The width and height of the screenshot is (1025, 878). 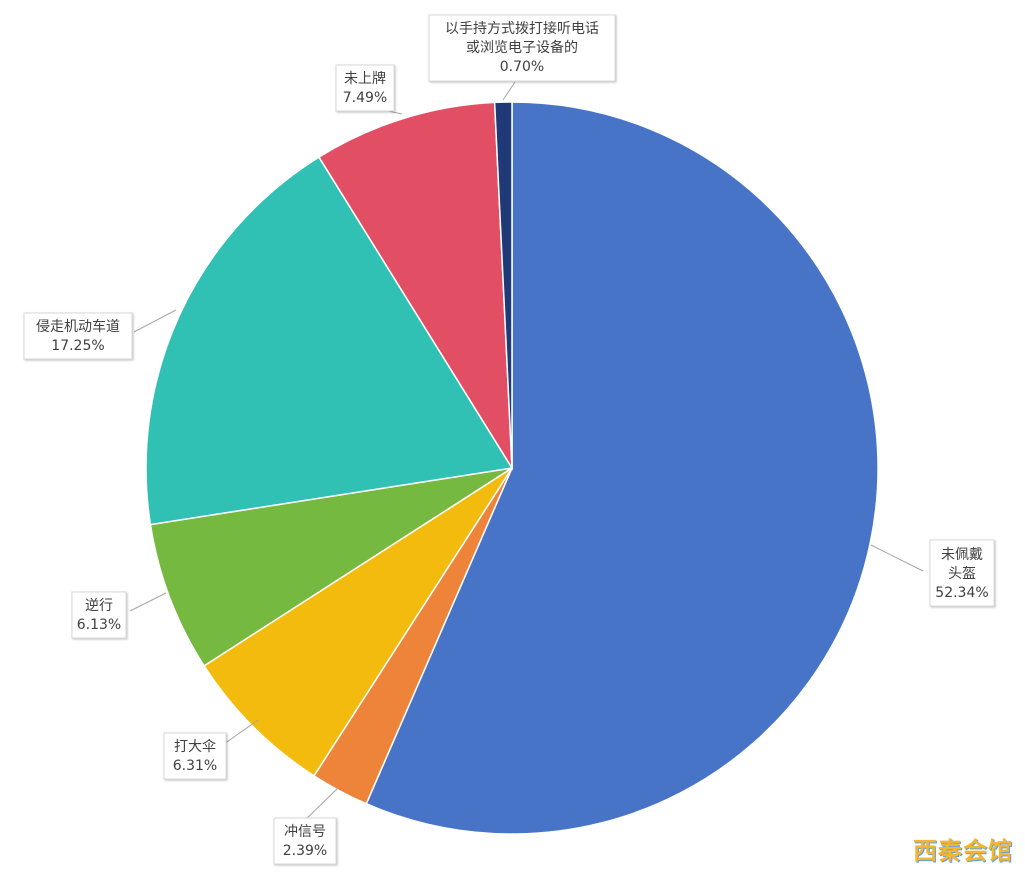 What do you see at coordinates (99, 625) in the screenshot?
I see `label-value-text: 6.13%` at bounding box center [99, 625].